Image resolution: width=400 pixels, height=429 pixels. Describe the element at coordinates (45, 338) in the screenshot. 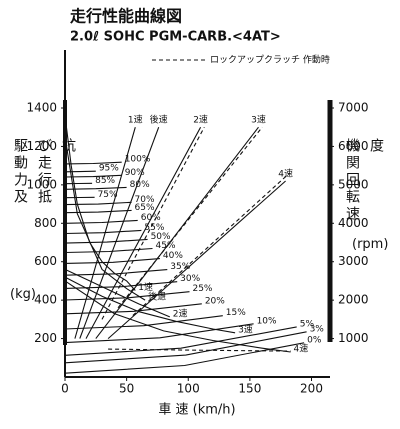

I see `y-tick-label: 200` at that location.